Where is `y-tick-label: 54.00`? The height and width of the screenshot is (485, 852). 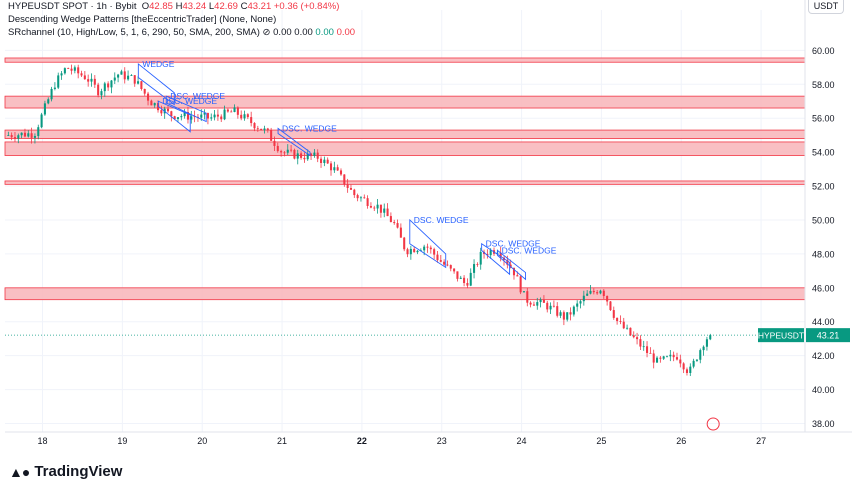
y-tick-label: 54.00 is located at coordinates (823, 153).